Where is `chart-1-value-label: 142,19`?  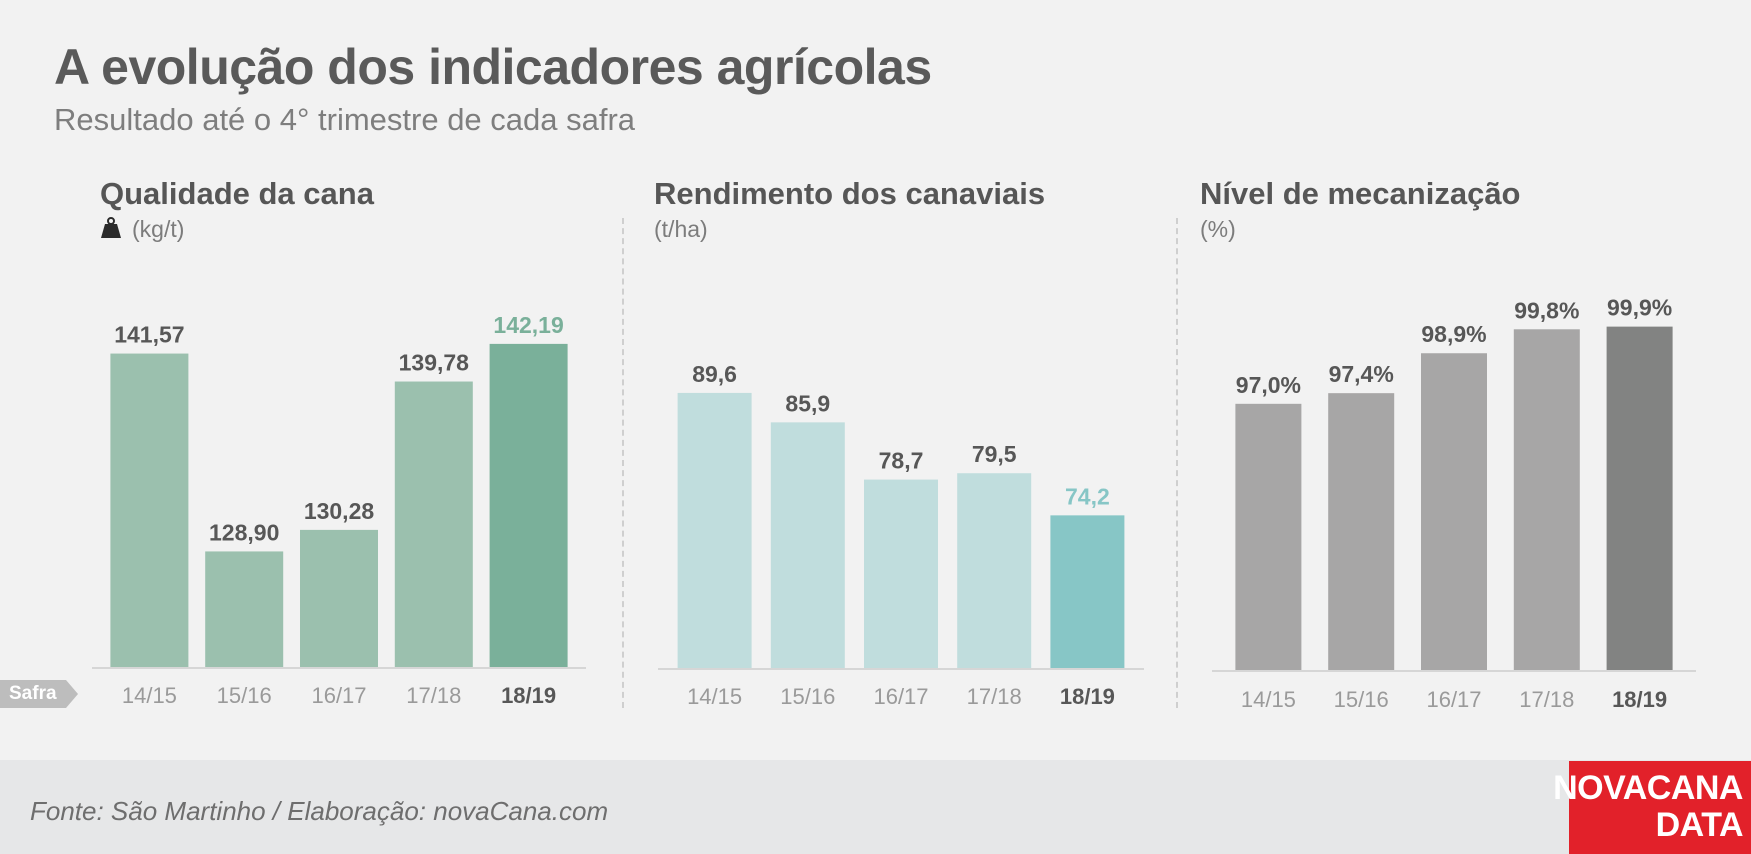
chart-1-value-label: 142,19 is located at coordinates (528, 325).